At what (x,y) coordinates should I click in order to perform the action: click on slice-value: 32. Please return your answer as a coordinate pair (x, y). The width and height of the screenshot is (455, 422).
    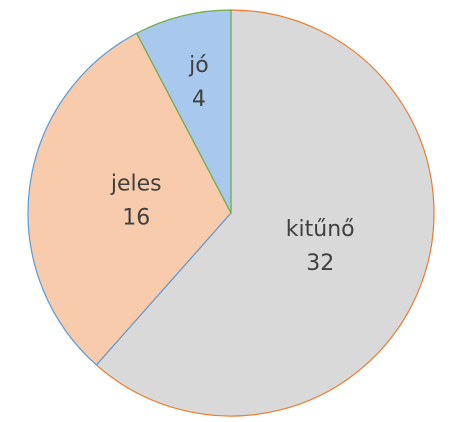
    Looking at the image, I should click on (320, 263).